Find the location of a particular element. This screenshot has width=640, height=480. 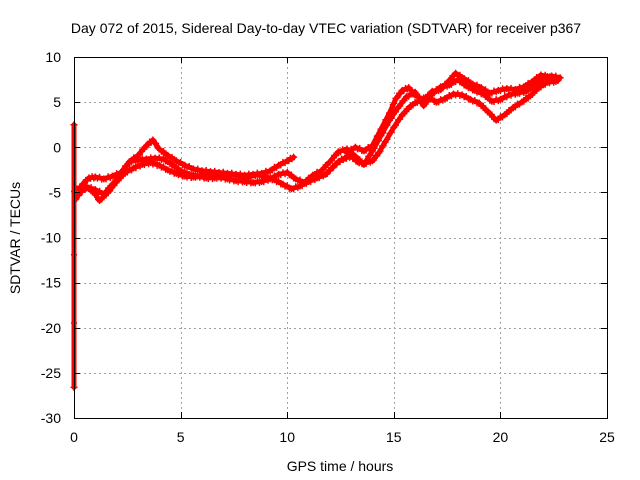

x-tick-label: 15 is located at coordinates (394, 437).